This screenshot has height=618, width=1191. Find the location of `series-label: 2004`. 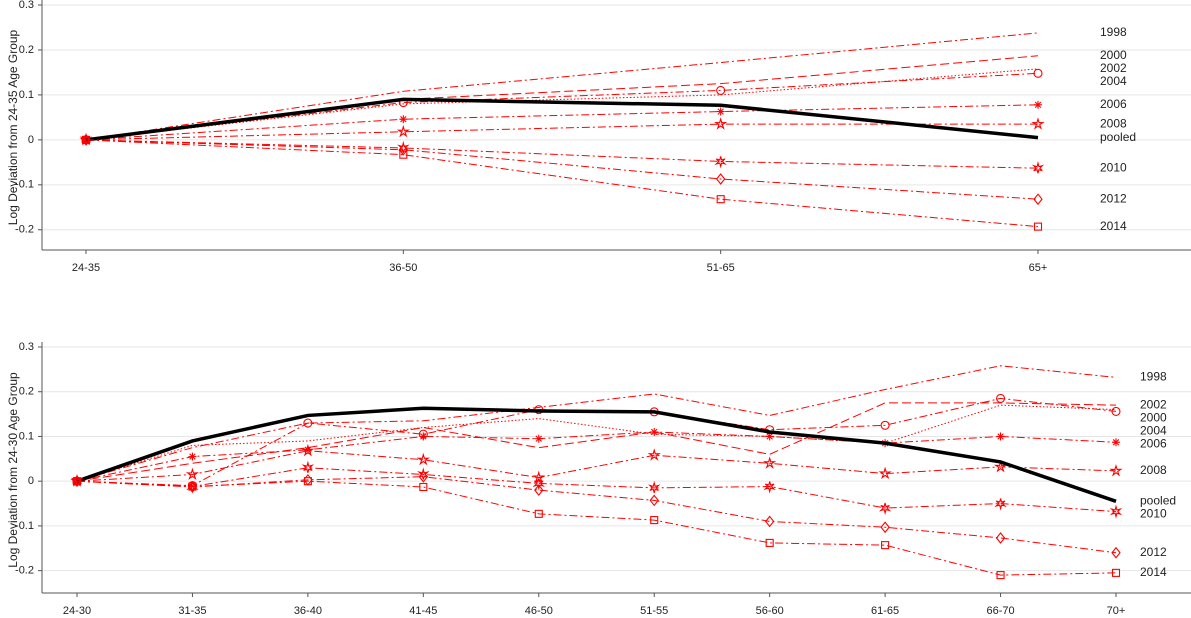

series-label: 2004 is located at coordinates (1113, 81).